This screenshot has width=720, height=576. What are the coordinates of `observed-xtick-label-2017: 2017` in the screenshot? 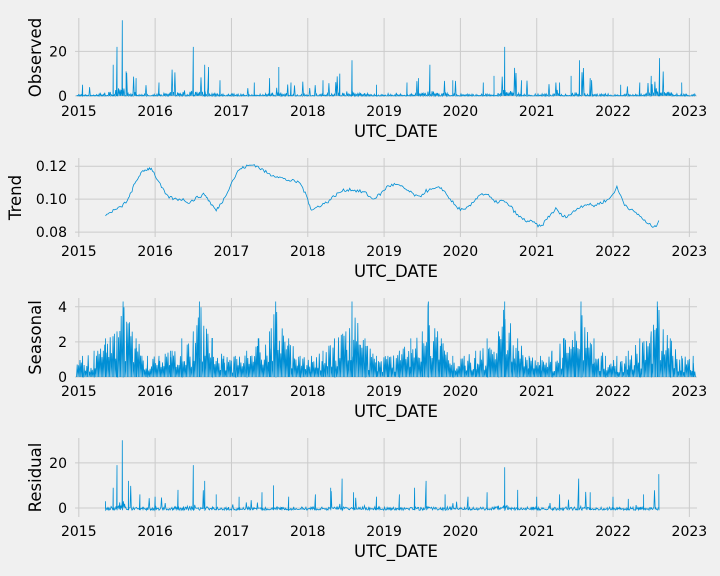 It's located at (232, 112).